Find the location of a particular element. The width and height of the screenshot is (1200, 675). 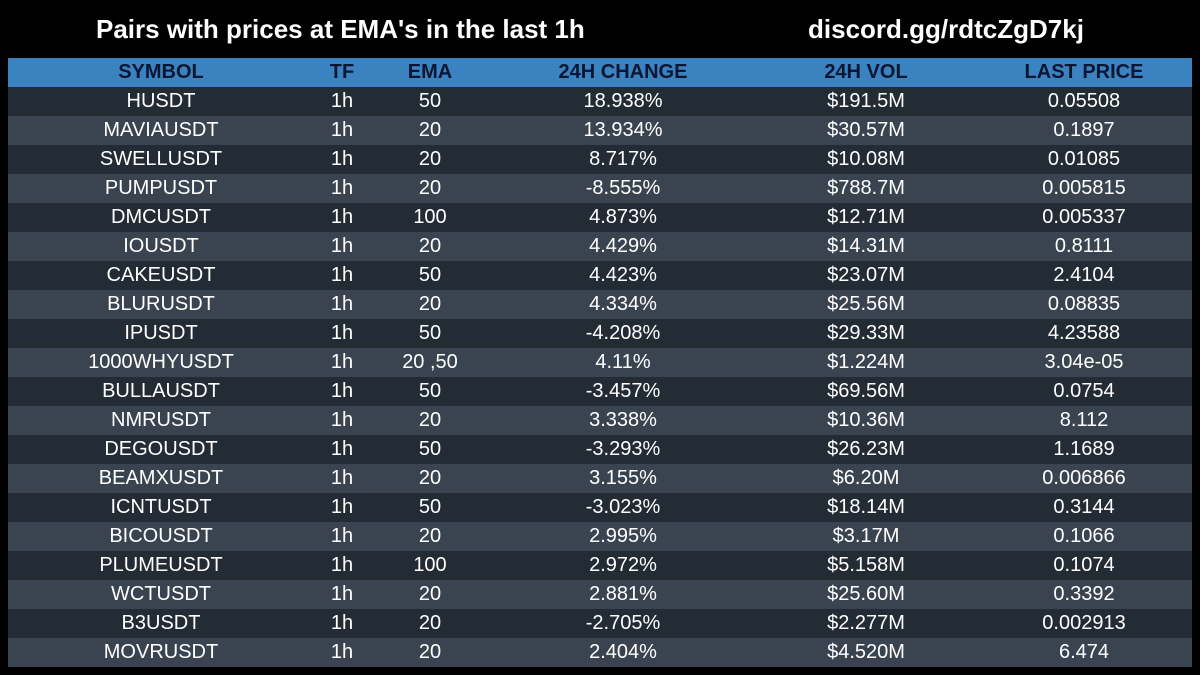

table-row: PUMPUSDT 1h 20 -8.555% $788.7M 0.005815 is located at coordinates (600, 188).